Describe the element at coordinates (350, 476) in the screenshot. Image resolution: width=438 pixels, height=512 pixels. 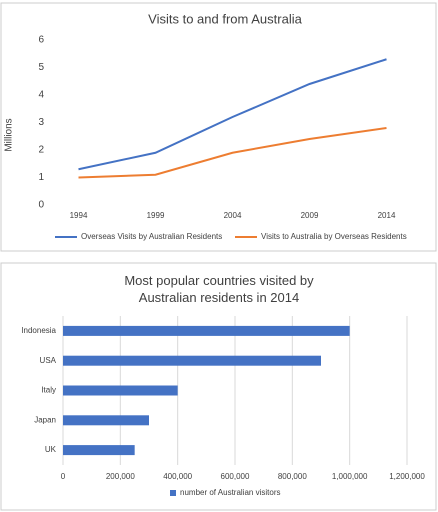
I see `x-tick-label: 1,000,000` at that location.